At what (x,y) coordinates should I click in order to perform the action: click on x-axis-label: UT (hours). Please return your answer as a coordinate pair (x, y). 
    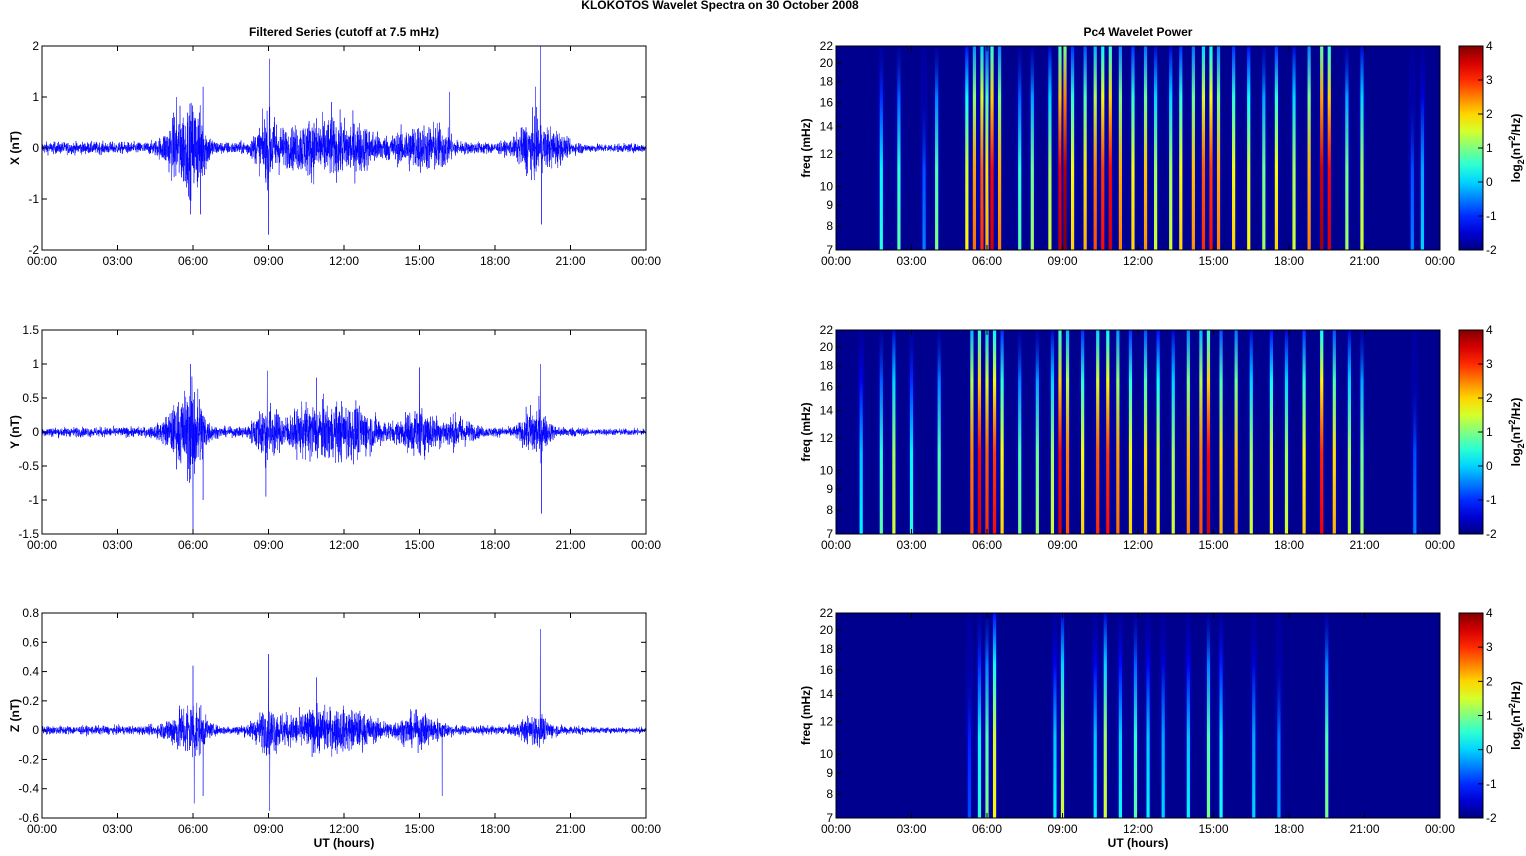
    Looking at the image, I should click on (344, 843).